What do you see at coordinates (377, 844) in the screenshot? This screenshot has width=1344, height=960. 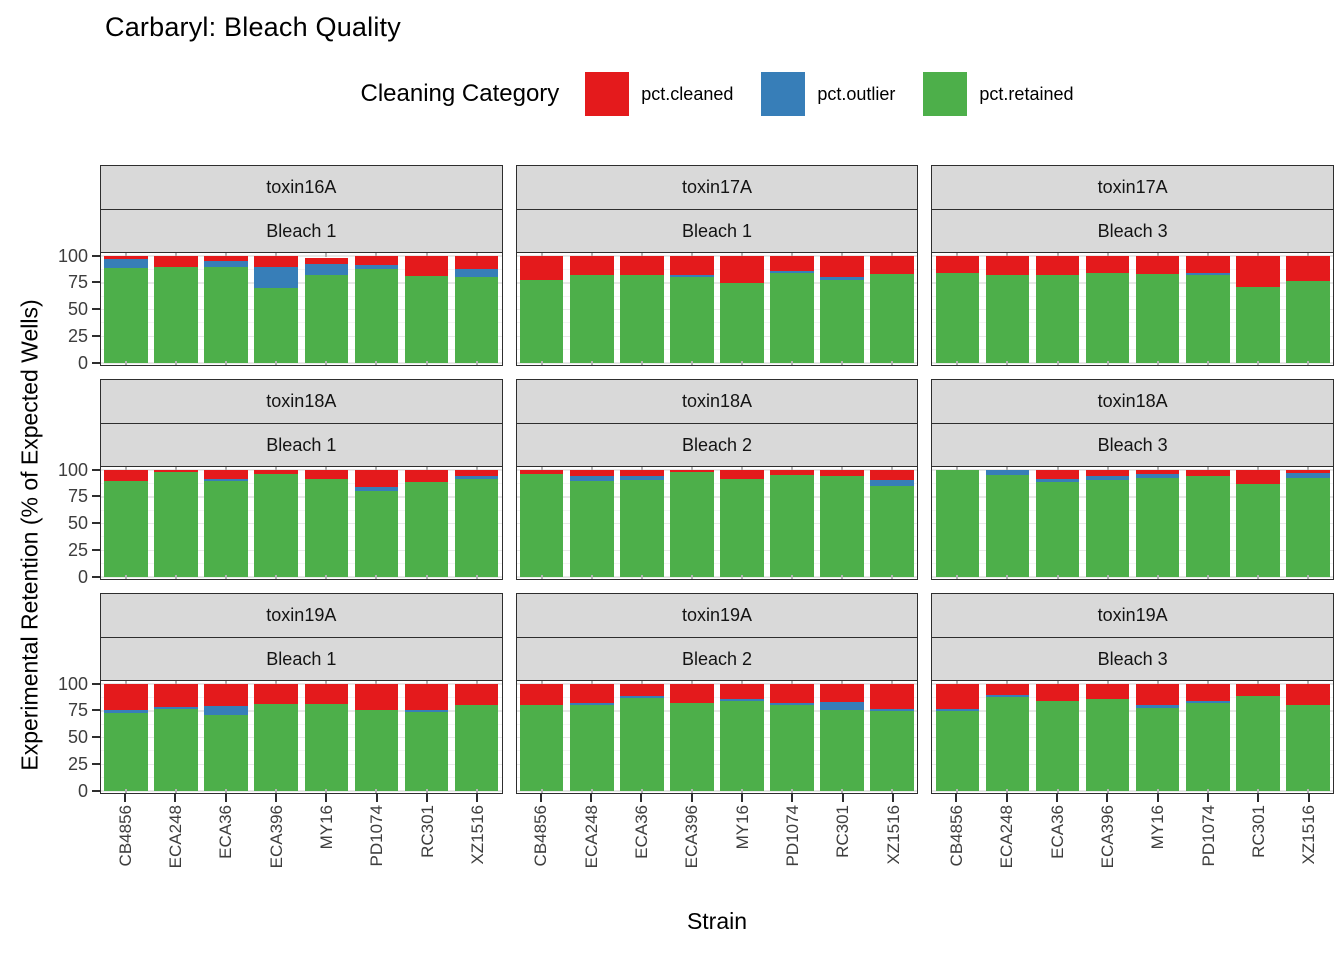 I see `x-tick-cell: PD1074` at bounding box center [377, 844].